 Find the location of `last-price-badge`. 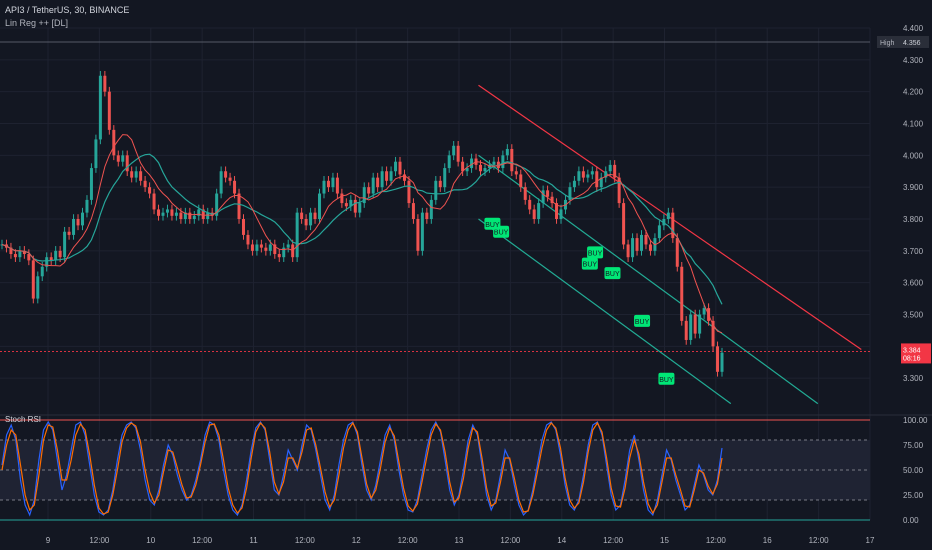

last-price-badge is located at coordinates (916, 353).